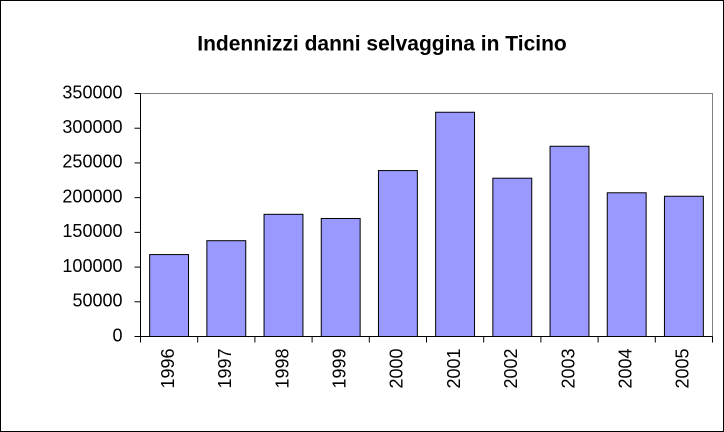 The height and width of the screenshot is (432, 724). I want to click on x-tick-label: 2000, so click(397, 369).